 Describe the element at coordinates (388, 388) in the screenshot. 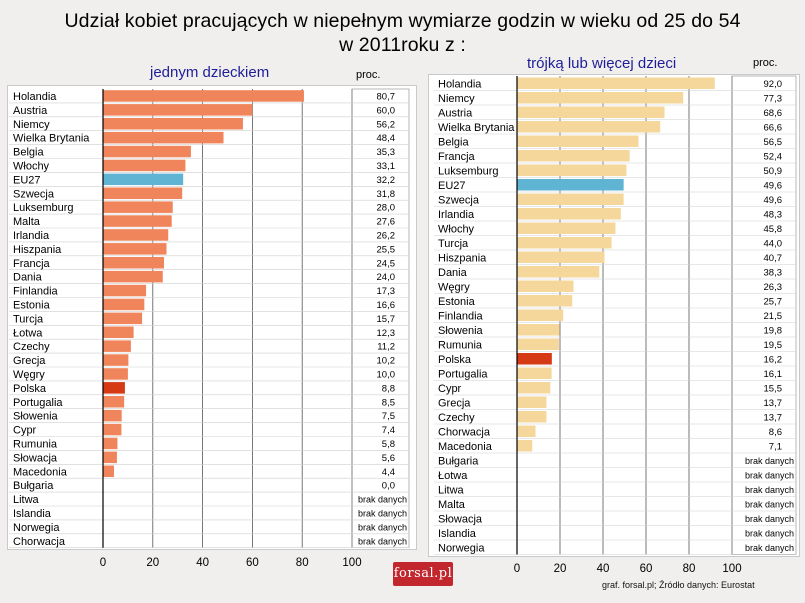

I see `left-value-label: 8,8` at that location.